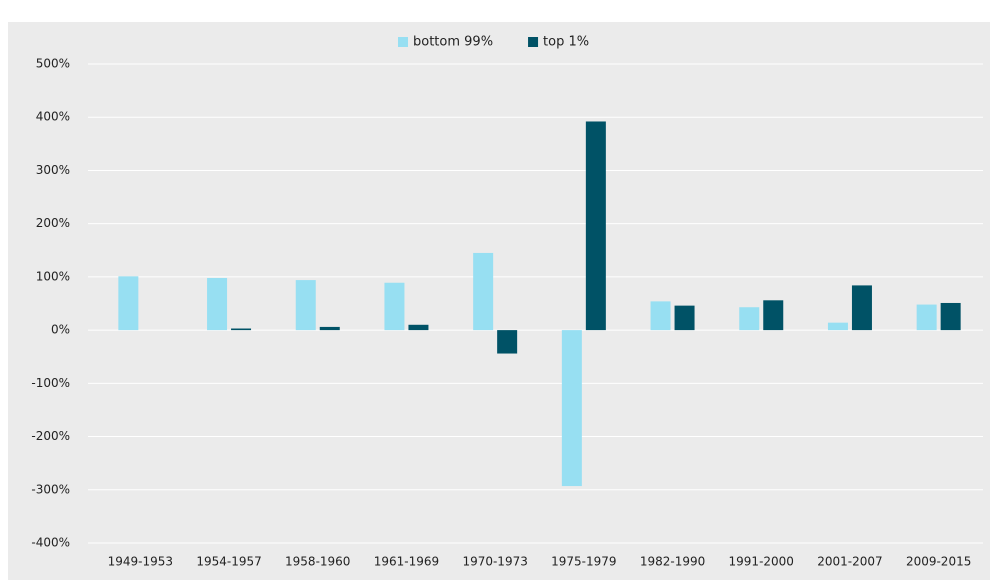 The height and width of the screenshot is (585, 992). What do you see at coordinates (317, 562) in the screenshot?
I see `x-tick-label: 1958-1960` at bounding box center [317, 562].